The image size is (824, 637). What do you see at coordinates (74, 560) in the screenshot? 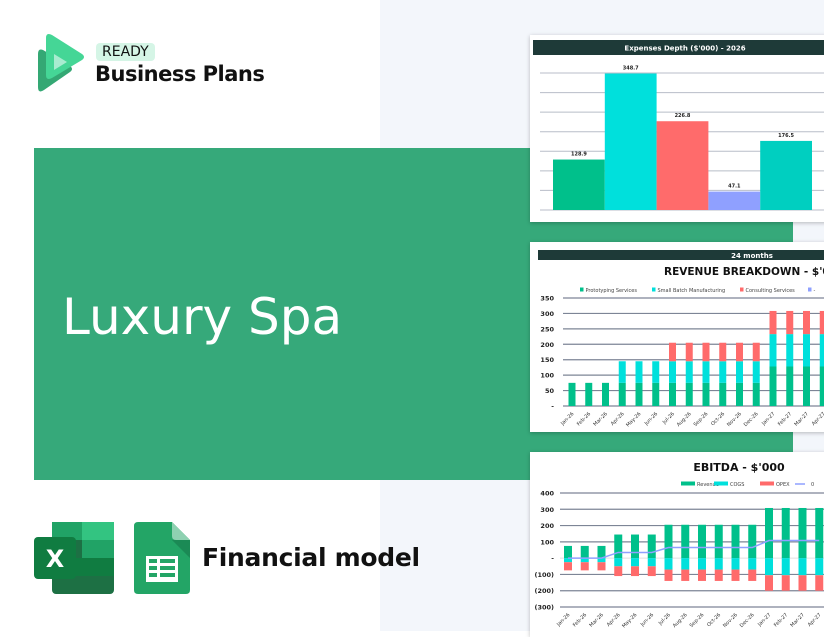
I see `excel-icon: X` at bounding box center [74, 560].